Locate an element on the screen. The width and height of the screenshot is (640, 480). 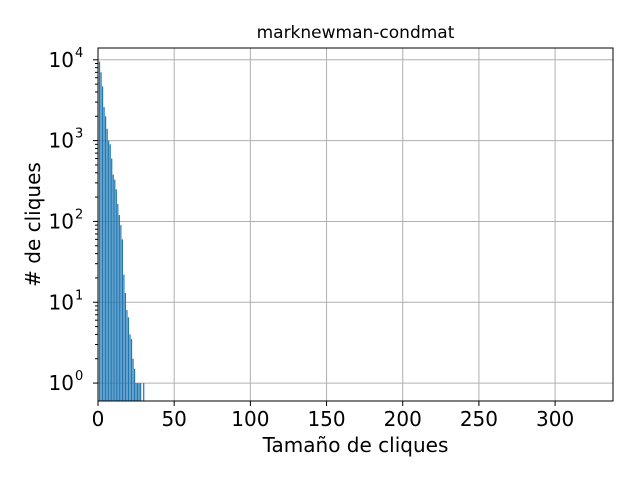
x-tick-label: 100 is located at coordinates (250, 419).